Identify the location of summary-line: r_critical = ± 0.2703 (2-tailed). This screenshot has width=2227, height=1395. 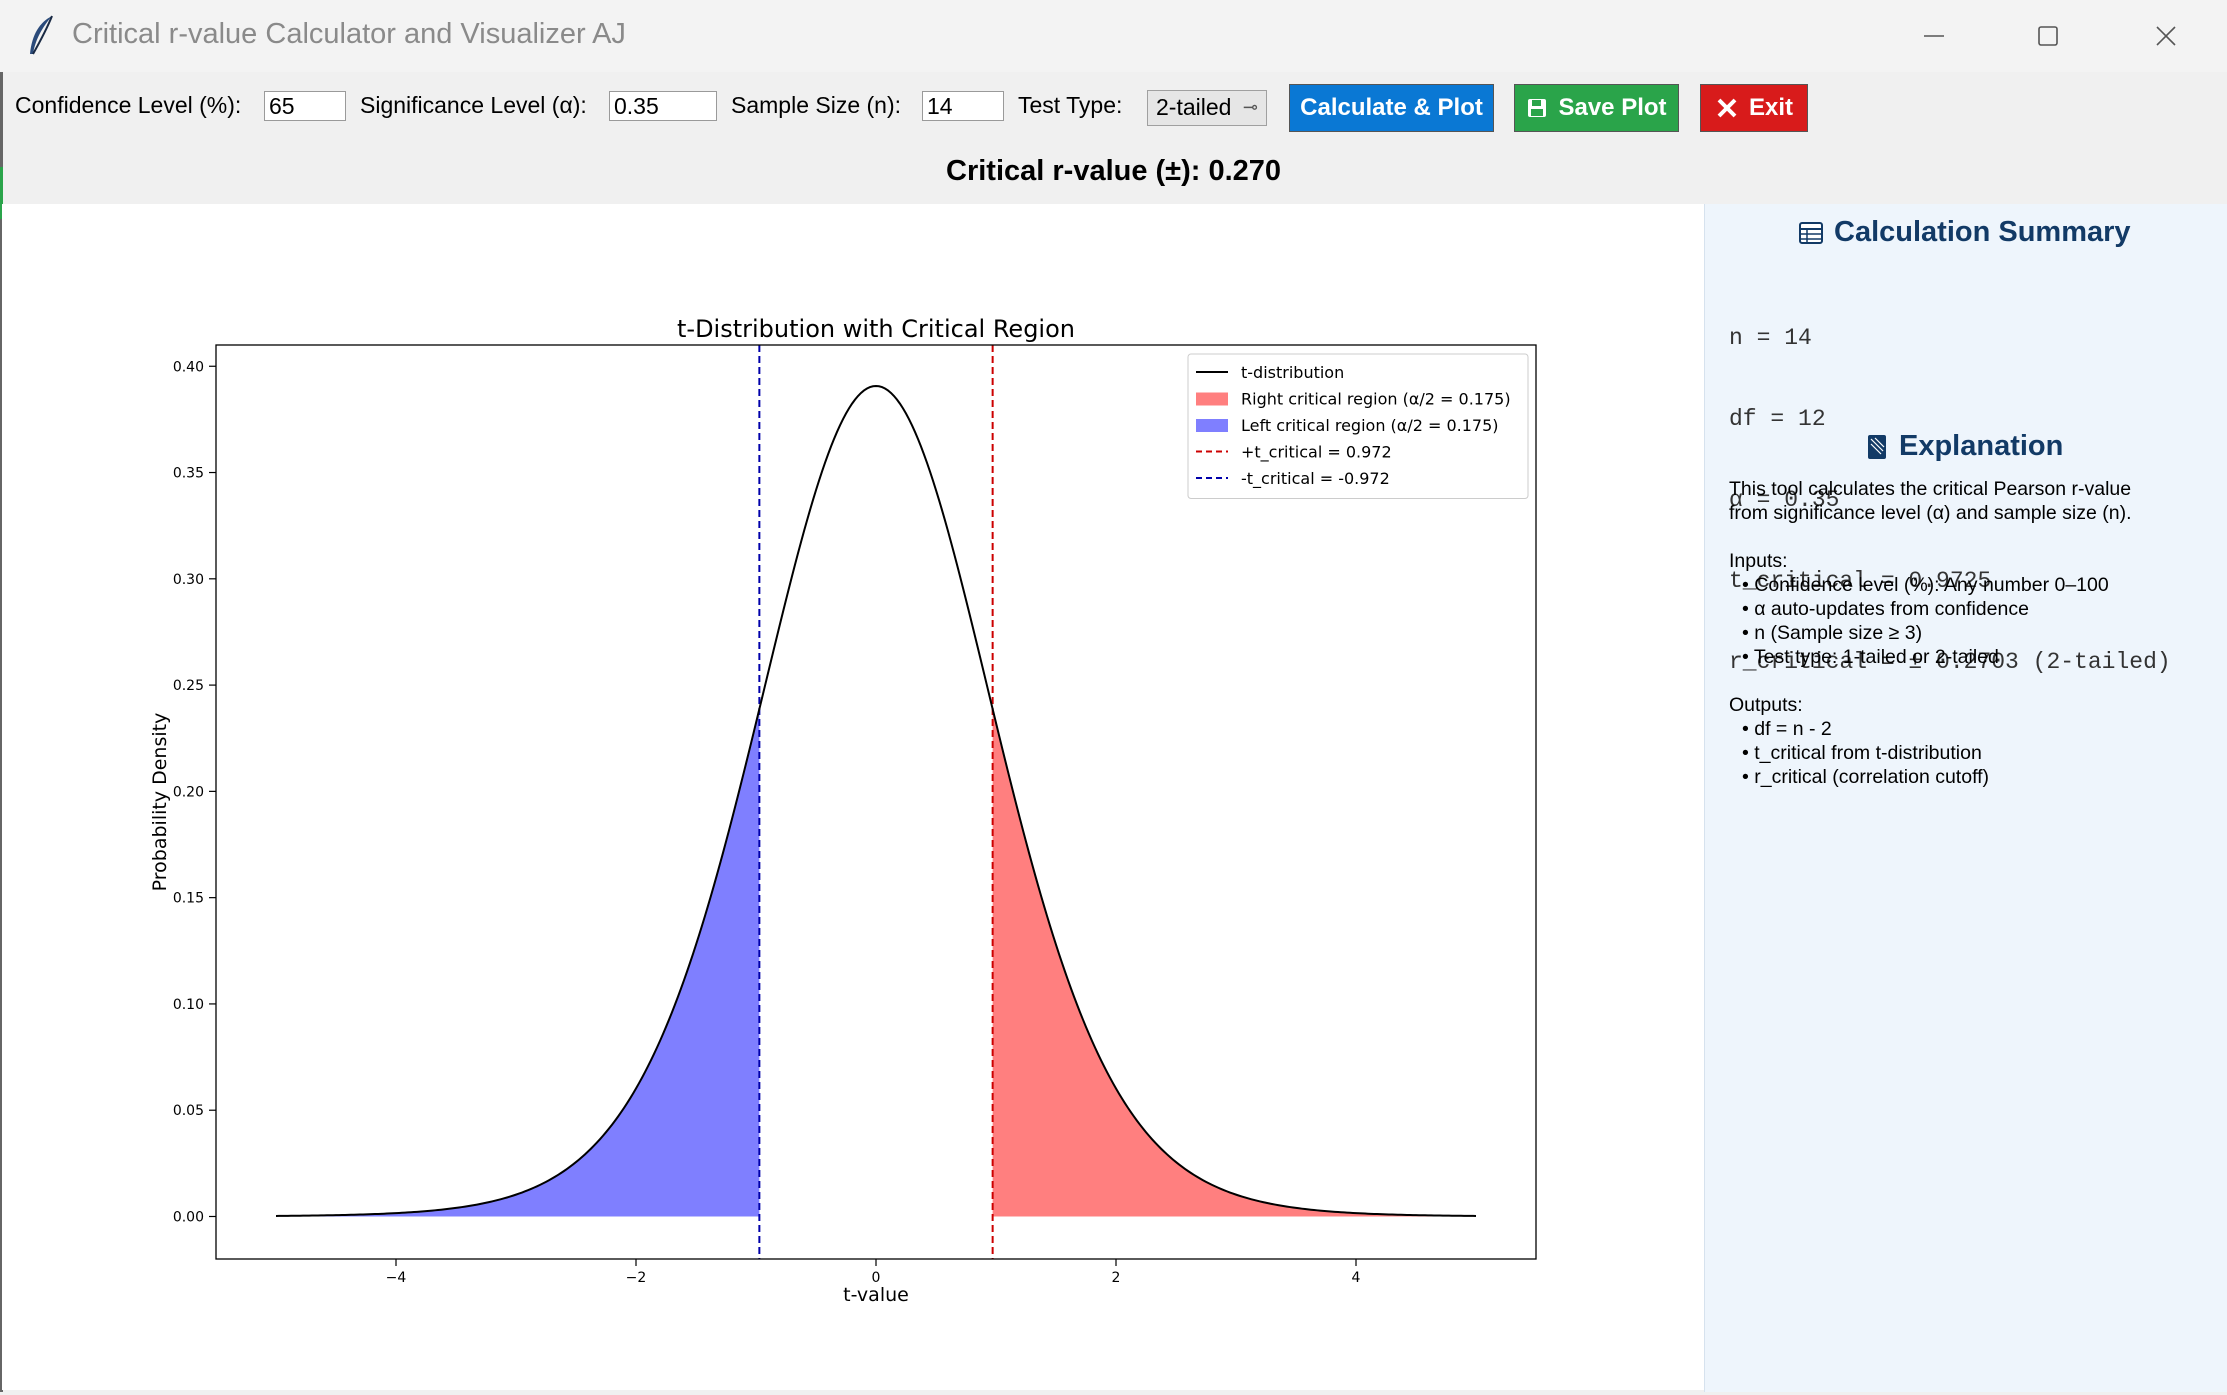
(1950, 662).